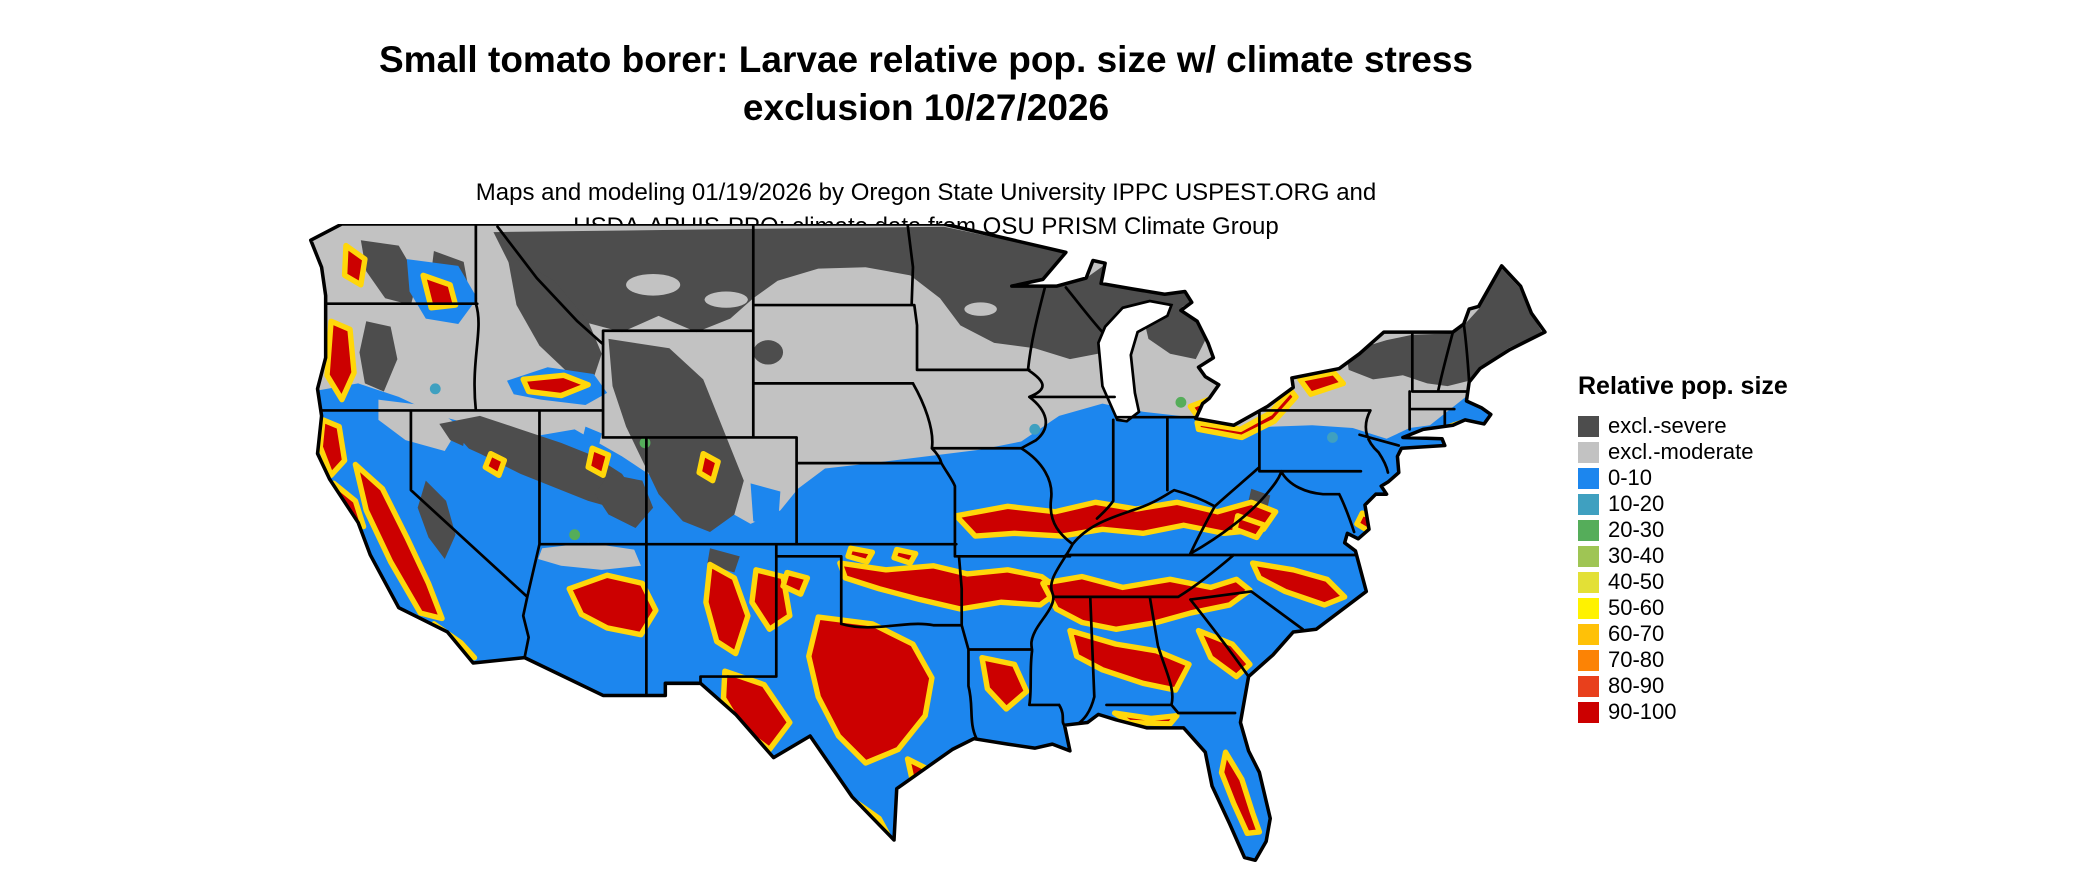  I want to click on legend-label: 50-60, so click(1636, 607).